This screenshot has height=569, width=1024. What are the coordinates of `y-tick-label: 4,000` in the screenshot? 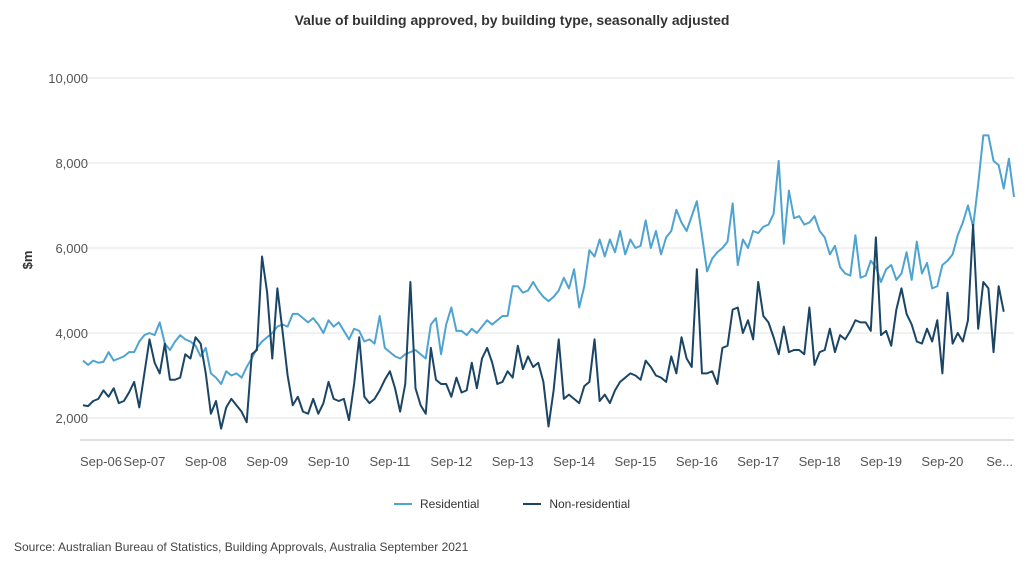 It's located at (71, 333).